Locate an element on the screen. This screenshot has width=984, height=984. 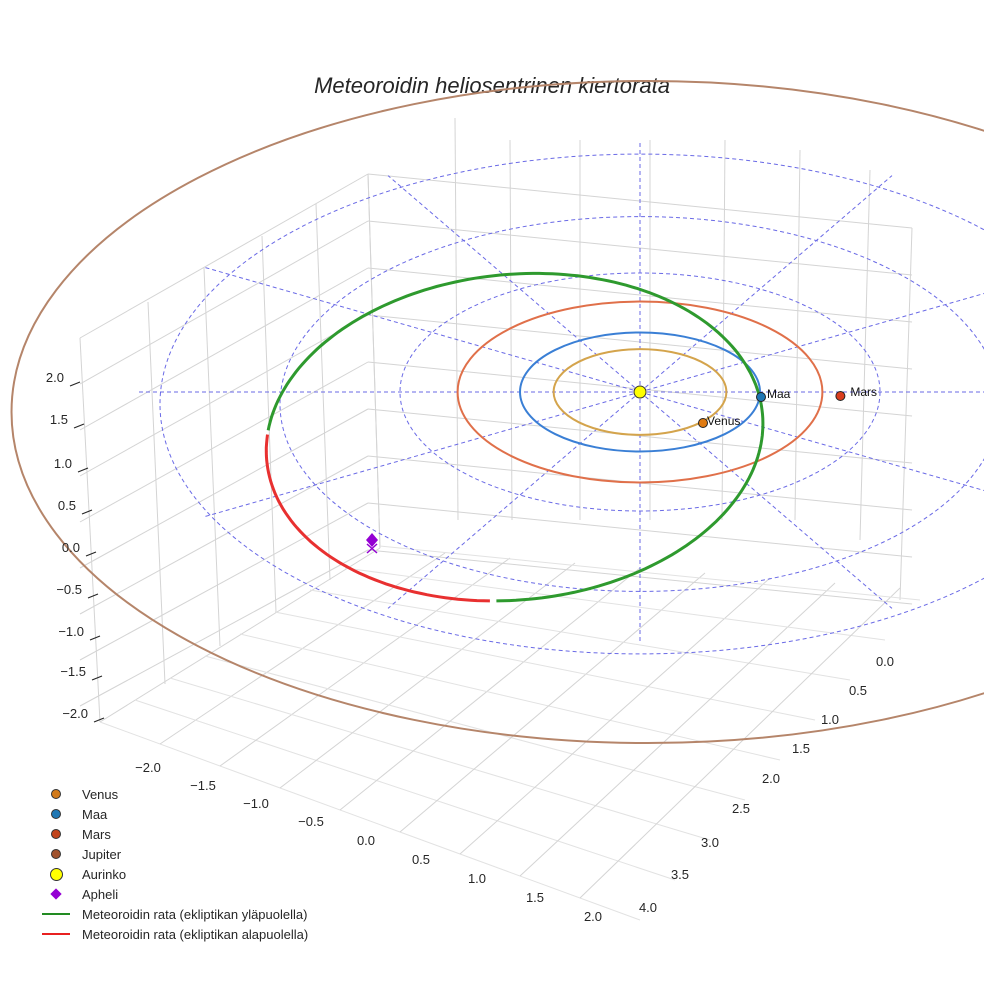
x-tick-label: −2.0 is located at coordinates (148, 767).